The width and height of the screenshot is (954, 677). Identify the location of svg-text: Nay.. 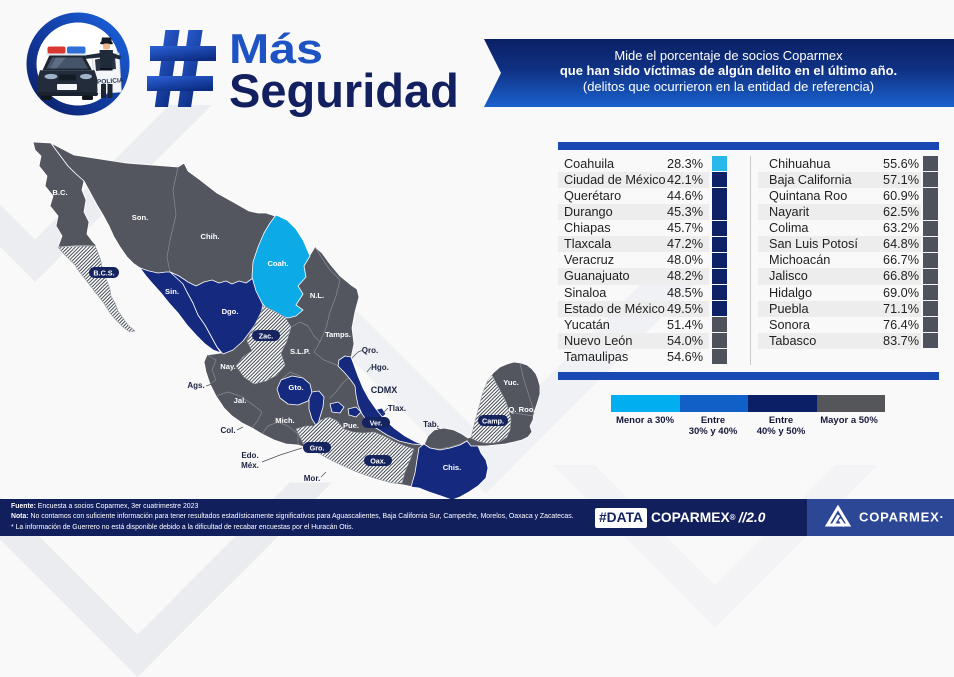
(227, 366).